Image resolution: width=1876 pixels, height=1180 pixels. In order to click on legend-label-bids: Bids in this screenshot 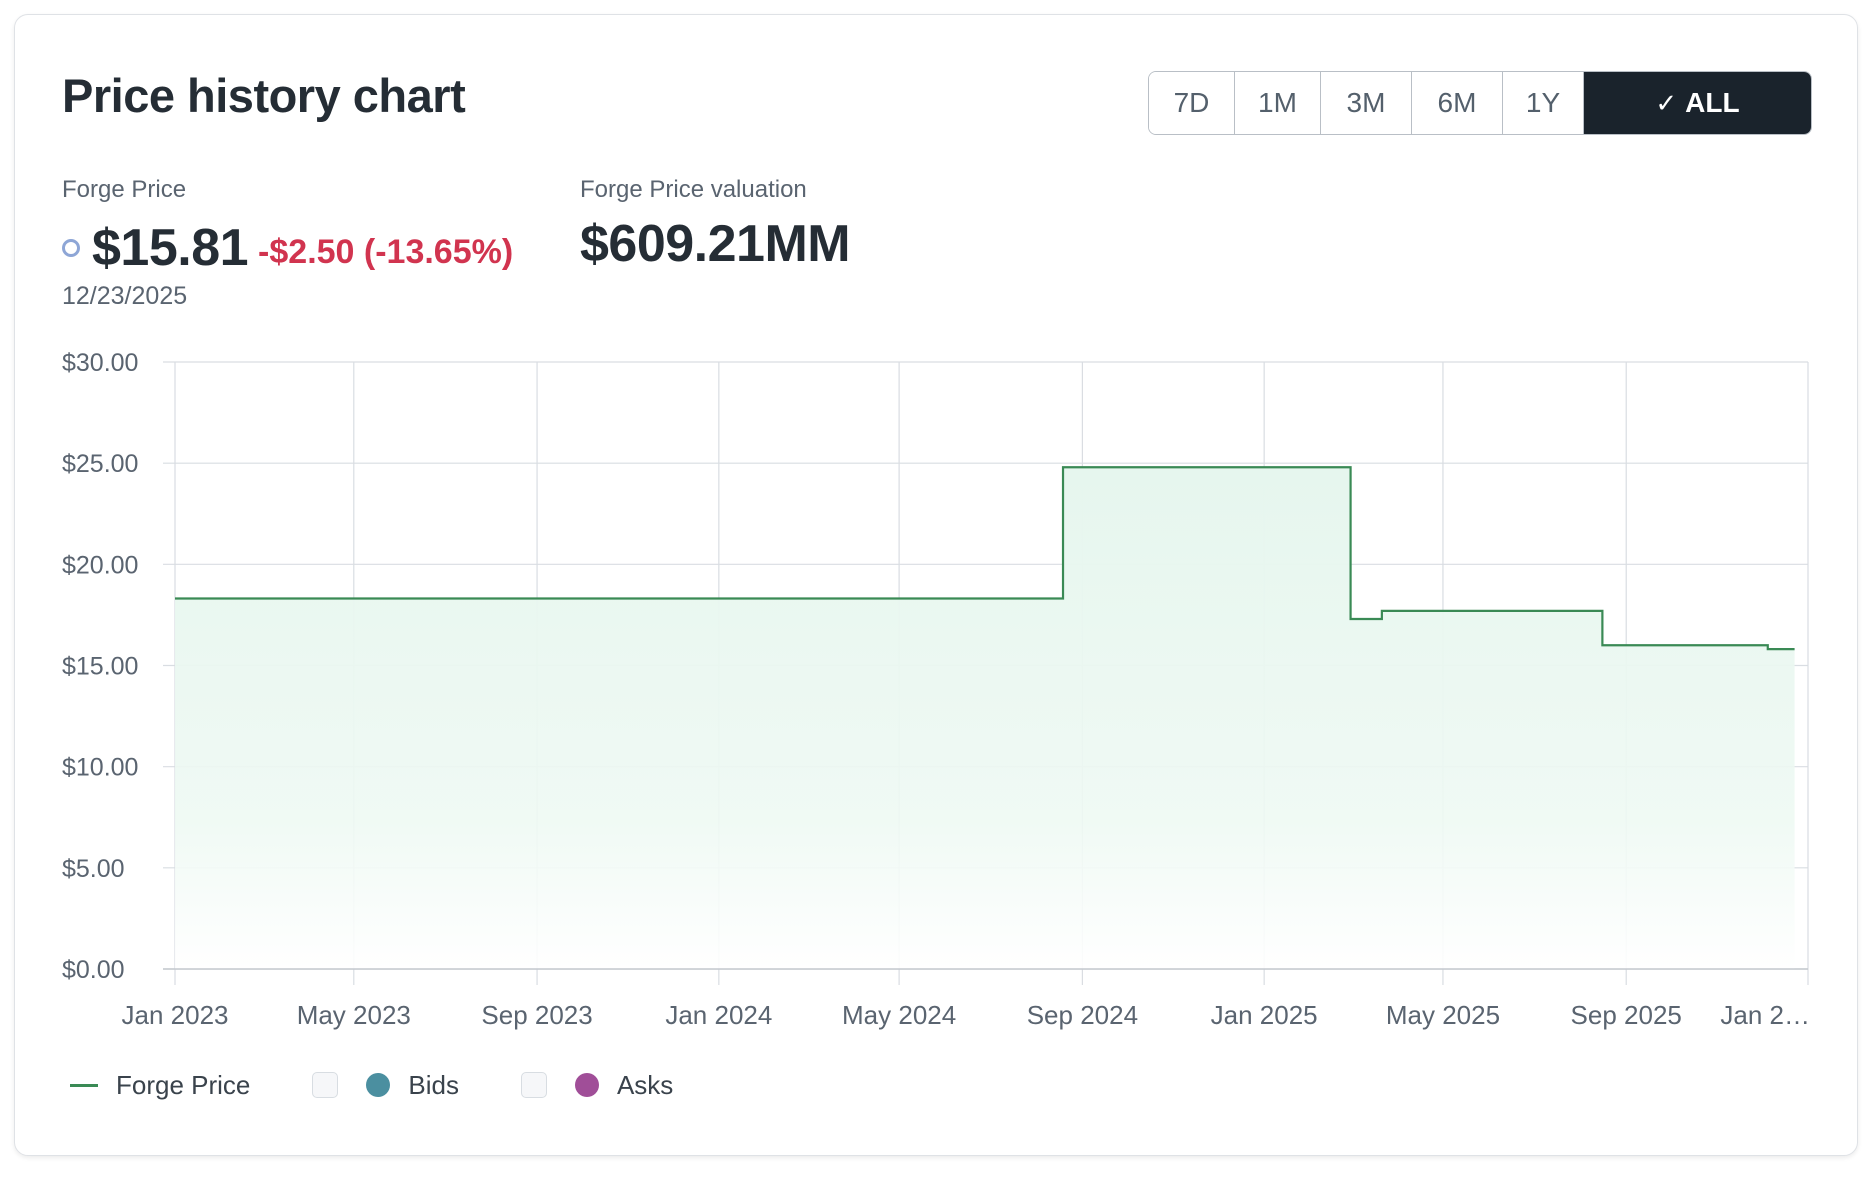, I will do `click(433, 1084)`.